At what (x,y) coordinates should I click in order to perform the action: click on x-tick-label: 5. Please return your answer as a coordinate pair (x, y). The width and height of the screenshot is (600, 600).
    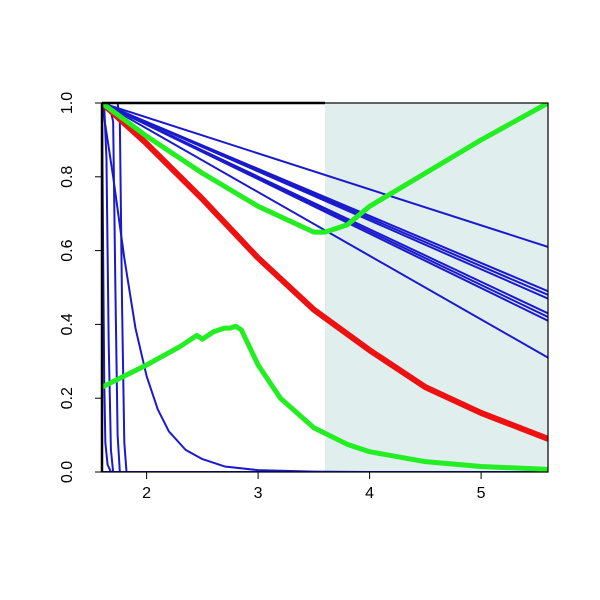
    Looking at the image, I should click on (481, 493).